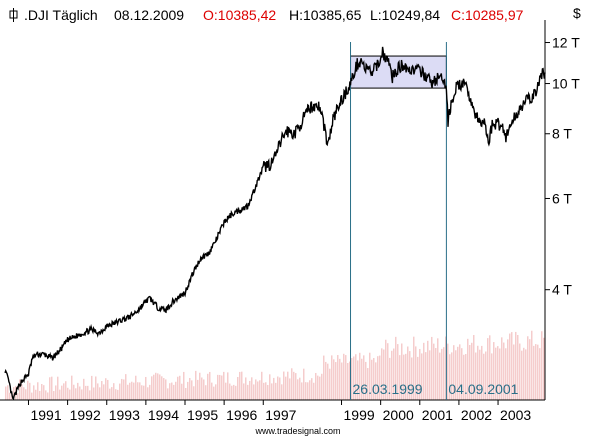 The width and height of the screenshot is (595, 439). What do you see at coordinates (437, 415) in the screenshot?
I see `x-tick-label: 2001` at bounding box center [437, 415].